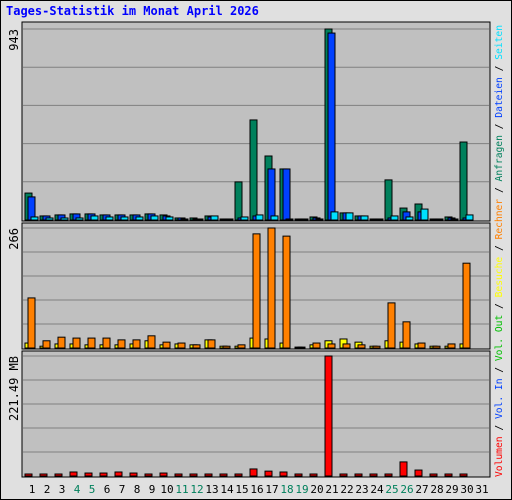 The image size is (512, 500). I want to click on x-tick-label: 19, so click(301, 489).